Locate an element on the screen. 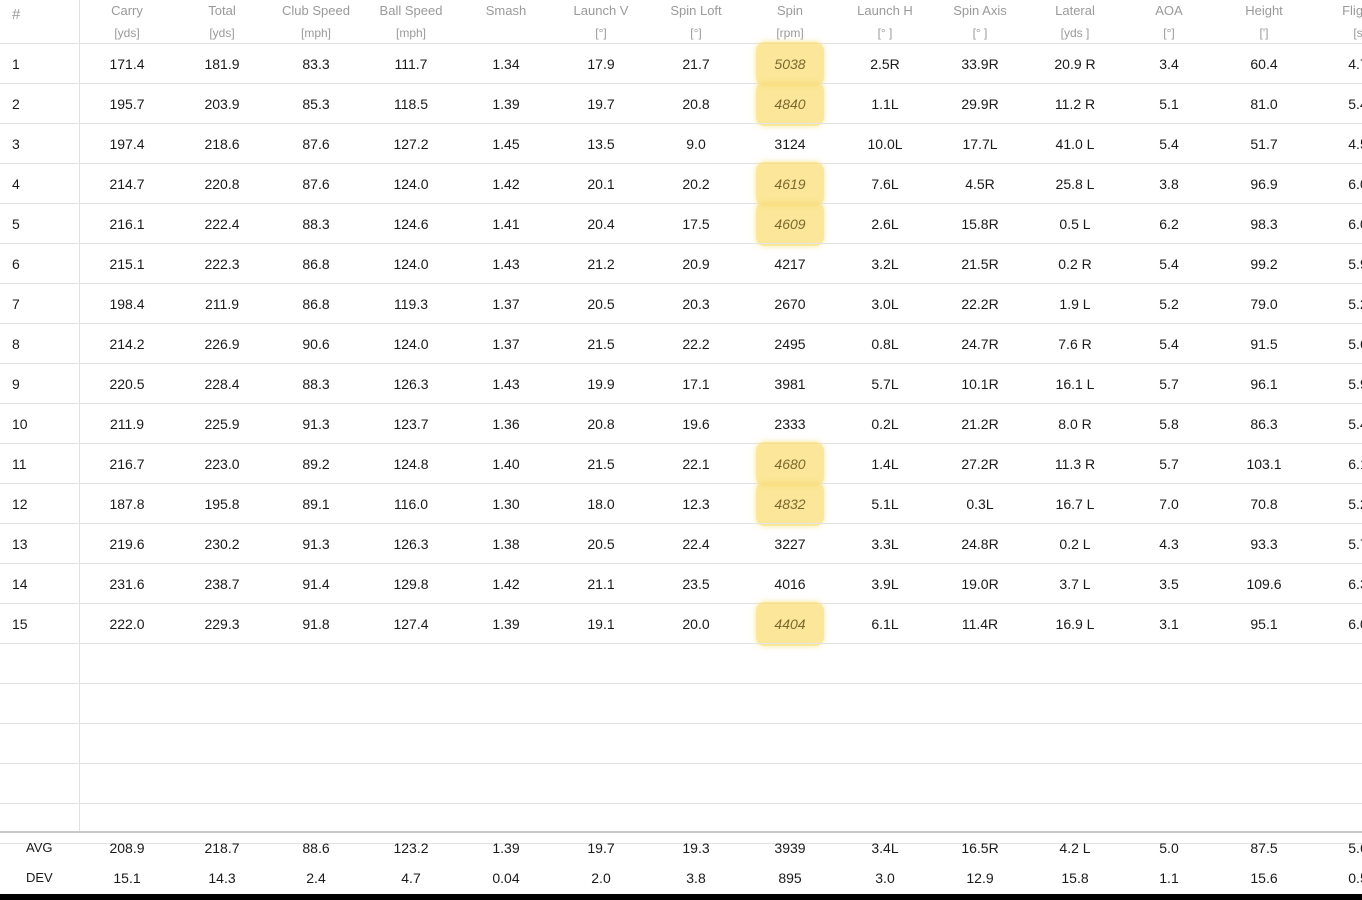  cell-launch-v: 19.9 is located at coordinates (601, 384).